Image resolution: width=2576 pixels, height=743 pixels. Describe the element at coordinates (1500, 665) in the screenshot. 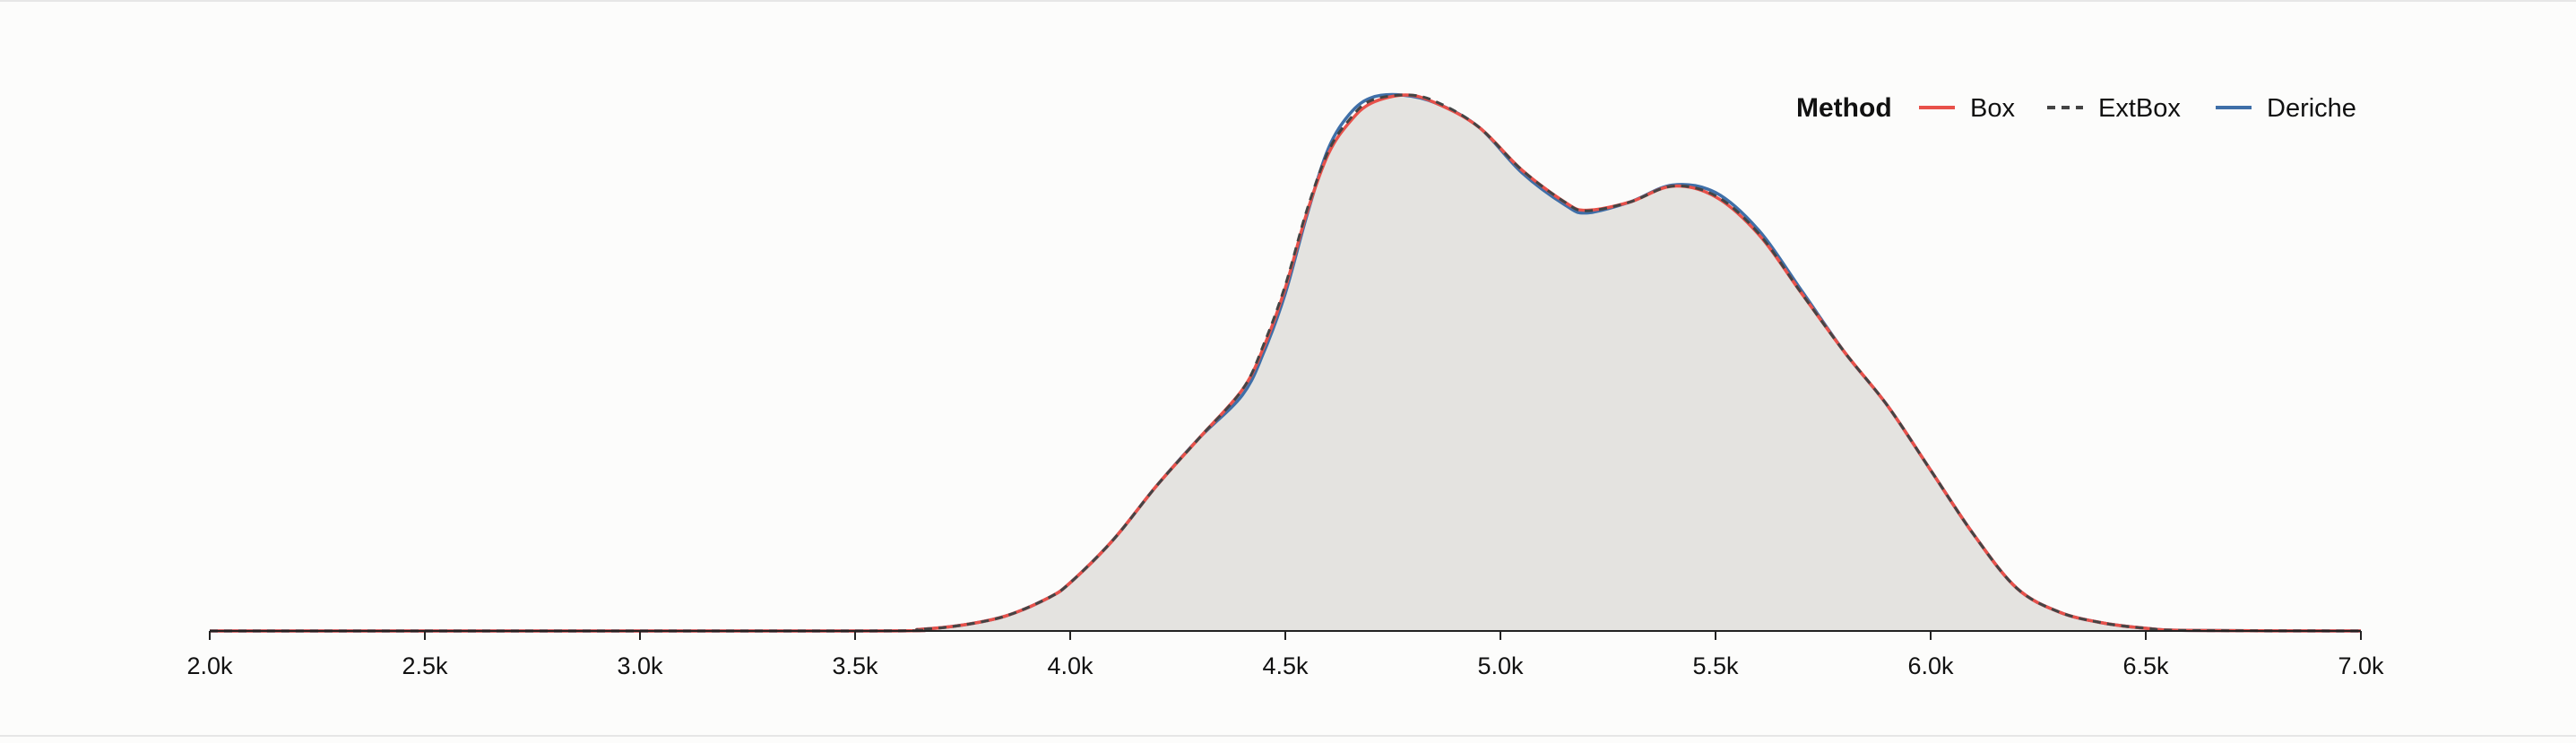

I see `x-tick-label: 5.0k` at that location.